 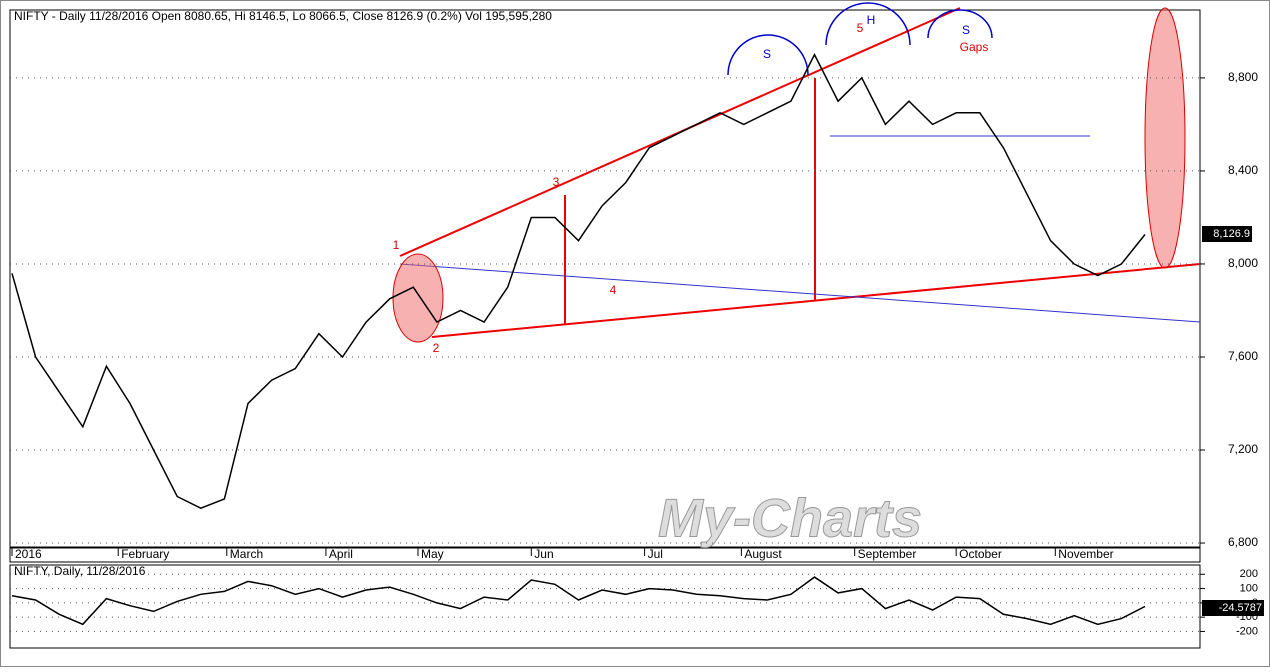 I want to click on annotation: 4, so click(x=613, y=290).